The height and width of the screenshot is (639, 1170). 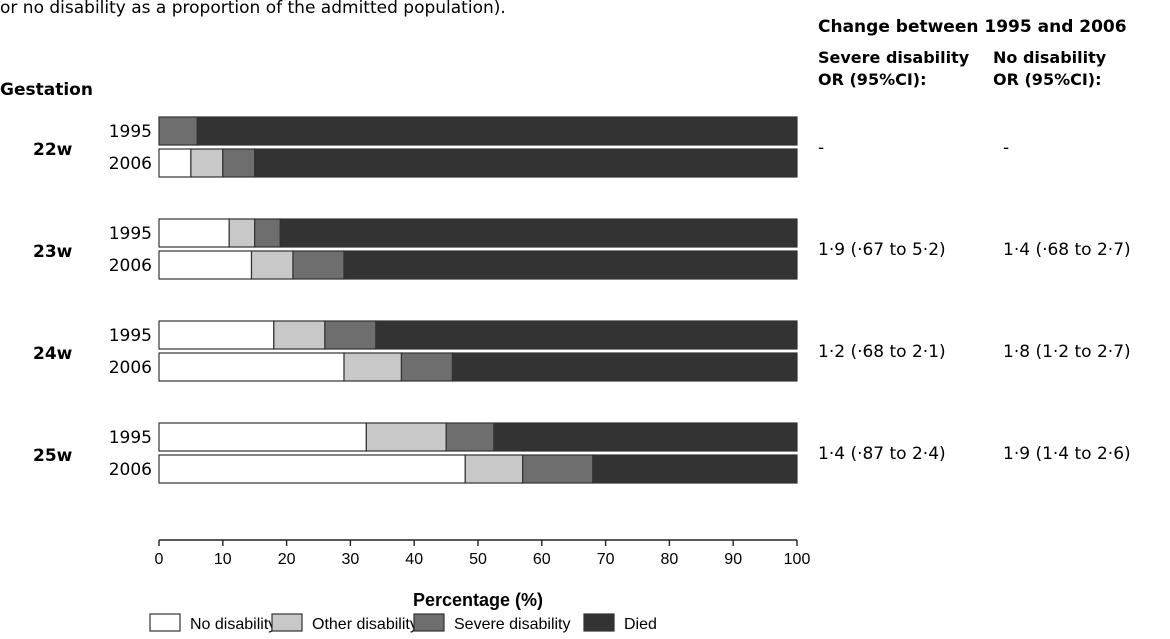 I want to click on bar-segment-24w-2006-no-disability, so click(x=251, y=367).